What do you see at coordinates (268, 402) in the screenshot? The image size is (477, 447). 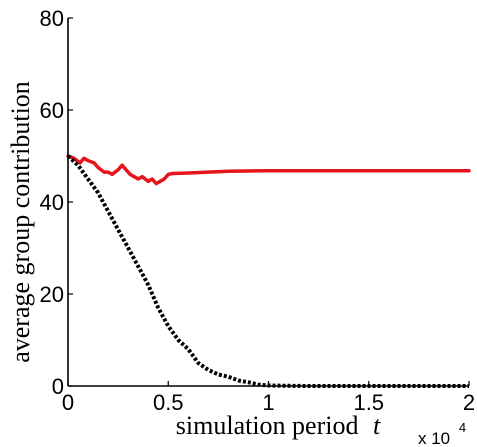 I see `x-tick-label: 1` at bounding box center [268, 402].